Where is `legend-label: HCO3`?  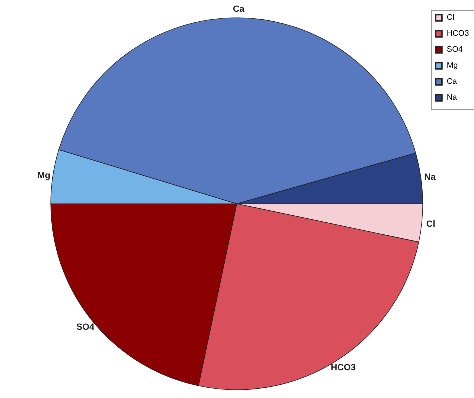 legend-label: HCO3 is located at coordinates (458, 33).